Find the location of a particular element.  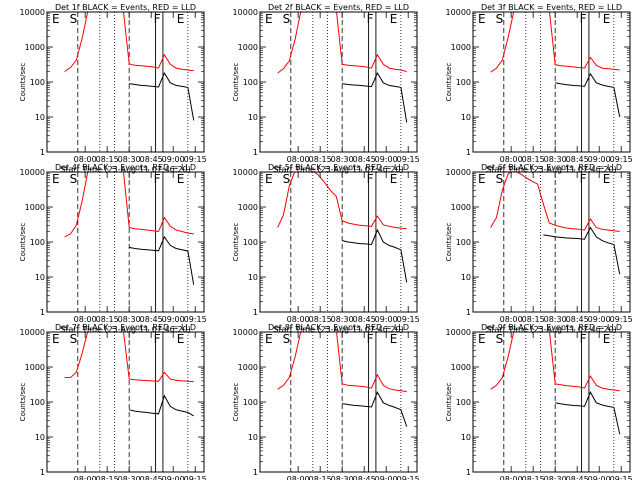

panel-title: Det 7f BLACK = Events, RED = LLD is located at coordinates (125, 327).